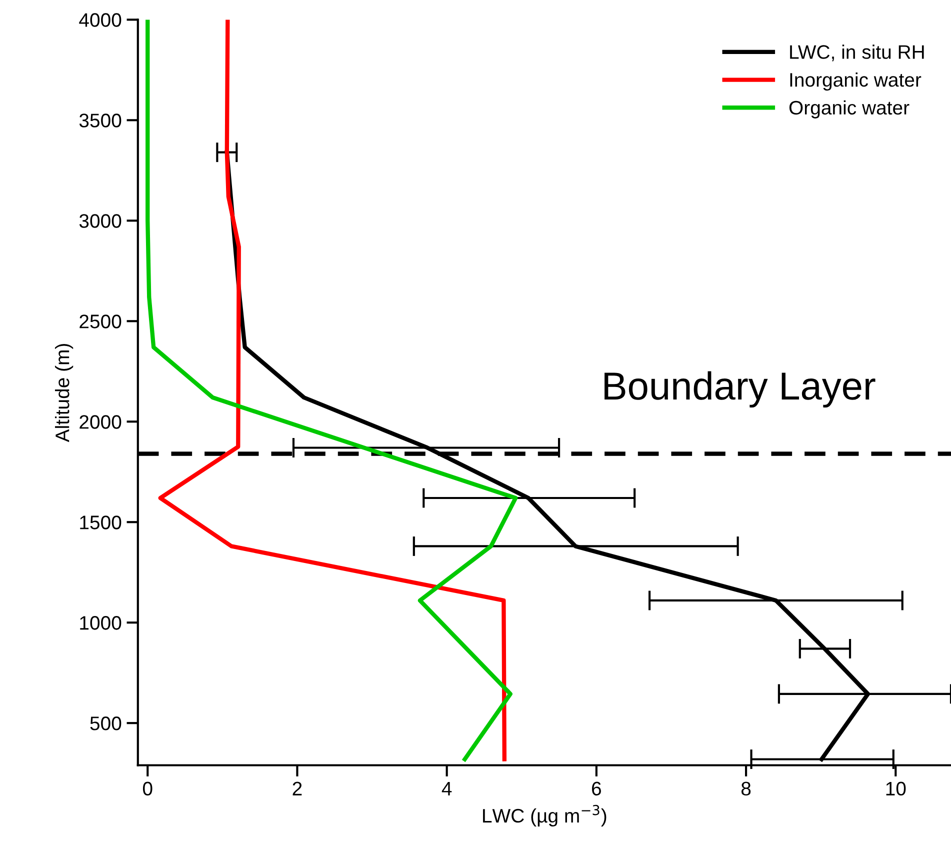 The width and height of the screenshot is (951, 856). What do you see at coordinates (740, 389) in the screenshot?
I see `ref-line-label: Boundary Layer` at bounding box center [740, 389].